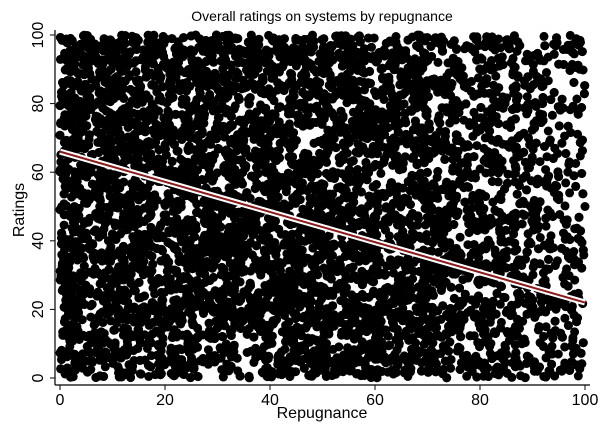 The height and width of the screenshot is (425, 604). I want to click on chart-title: Overall ratings on systems by repugnance, so click(322, 16).